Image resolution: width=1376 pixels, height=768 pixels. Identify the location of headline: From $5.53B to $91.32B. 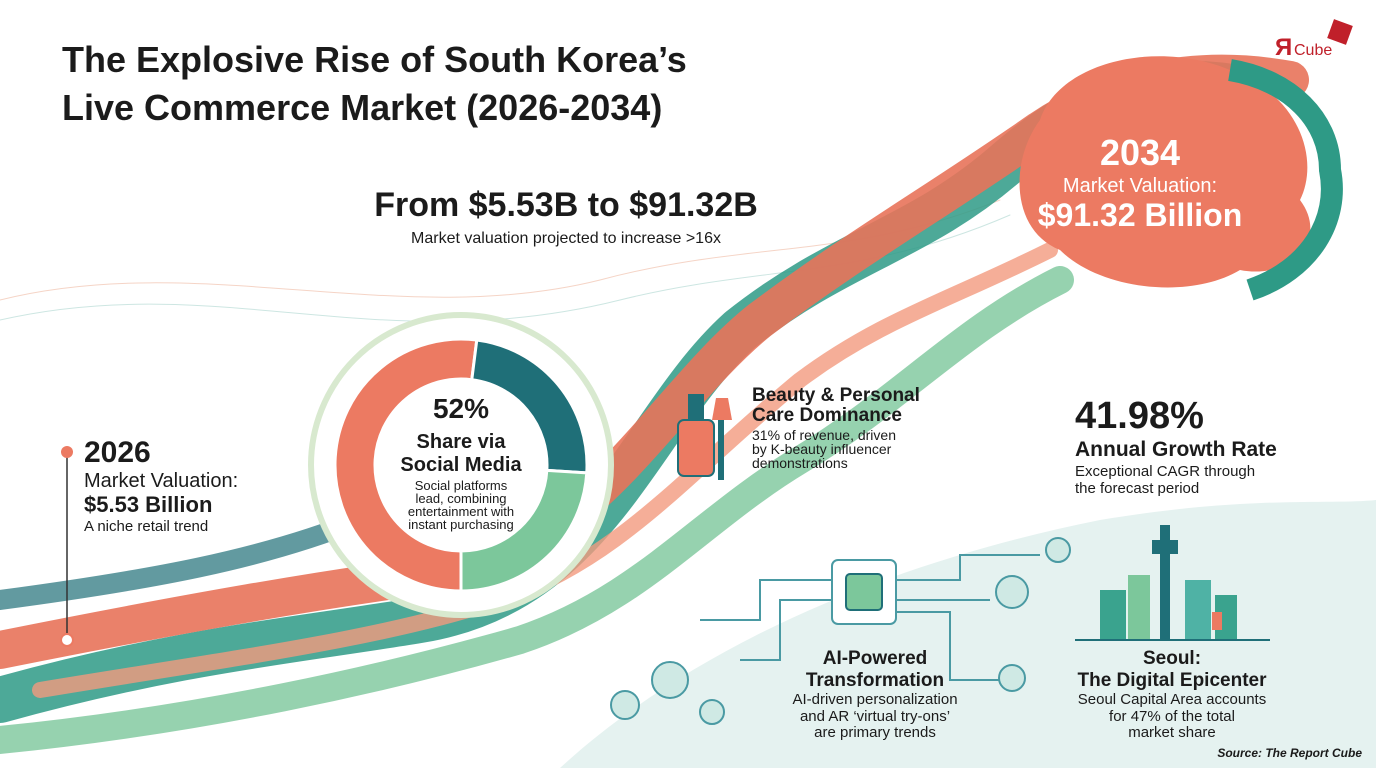
(566, 205).